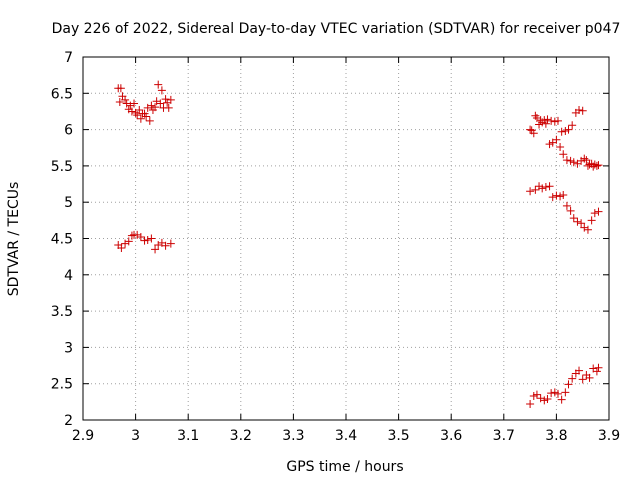  Describe the element at coordinates (188, 436) in the screenshot. I see `x-tick-label: 3.1` at that location.